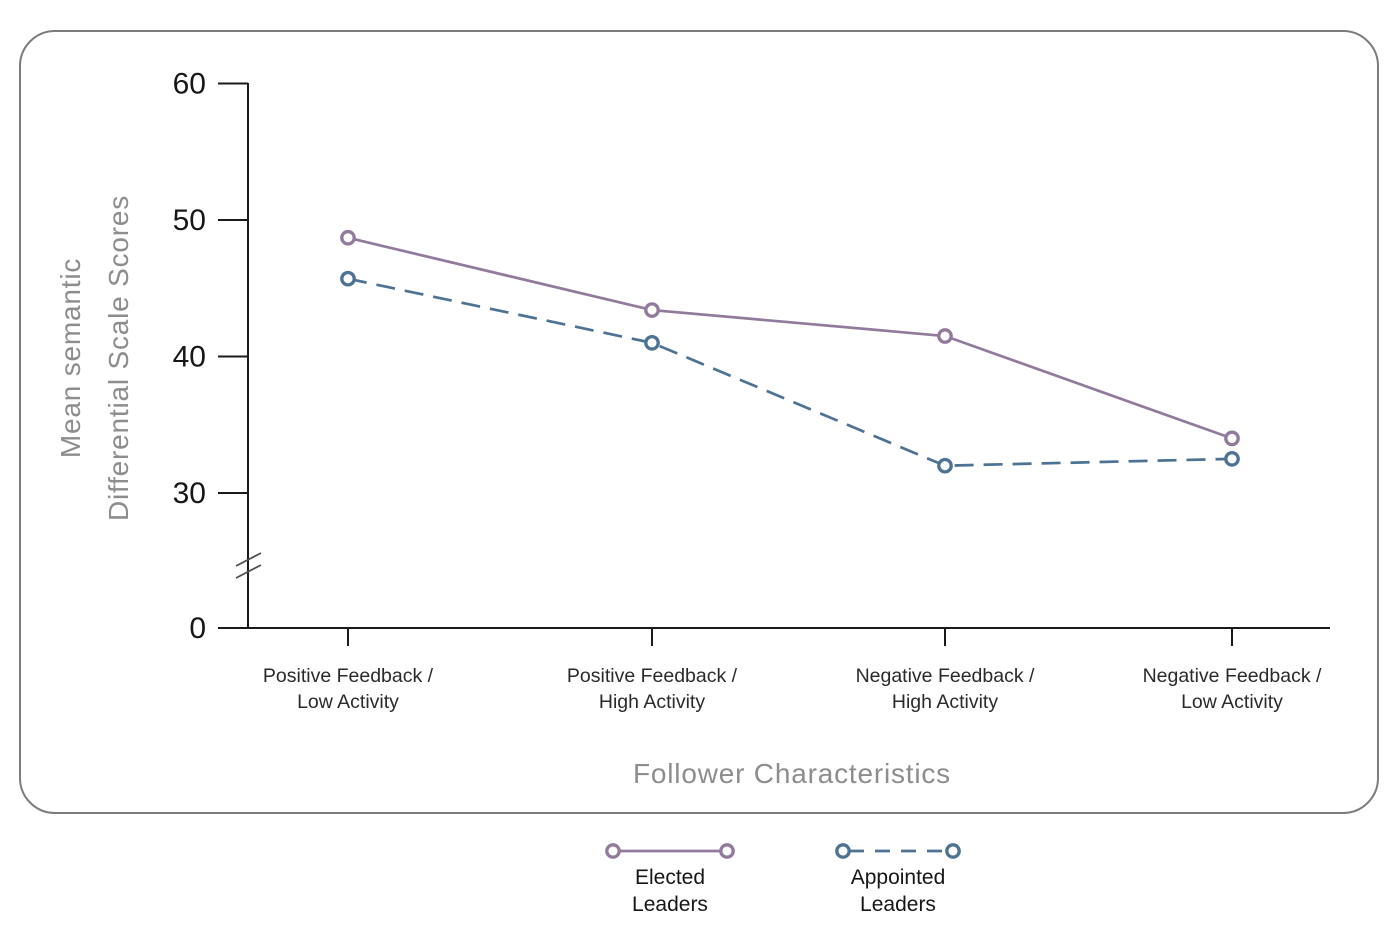 The width and height of the screenshot is (1400, 941). What do you see at coordinates (898, 904) in the screenshot?
I see `legend-label-appointed-line2: Leaders` at bounding box center [898, 904].